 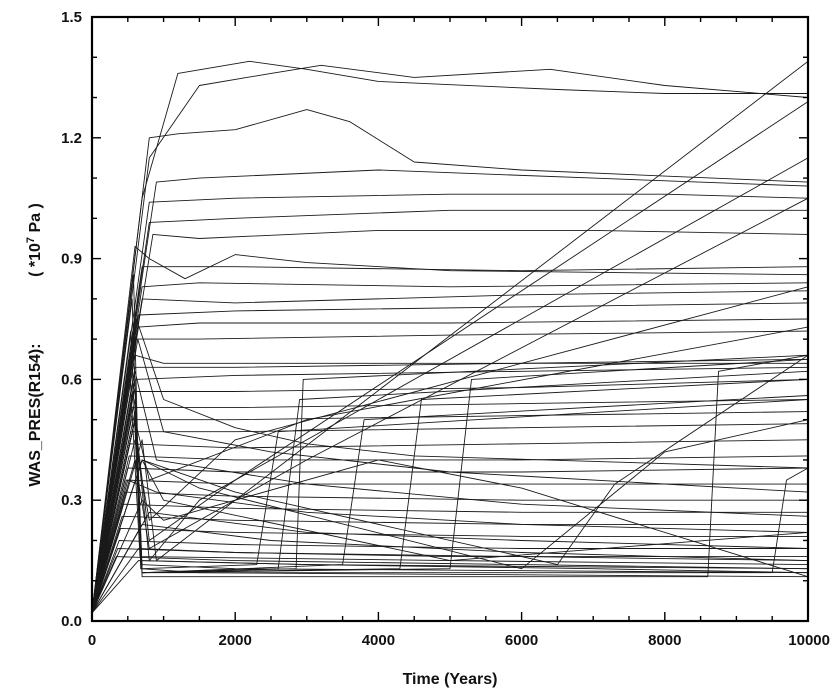 I want to click on y-tick-label: 1.5, so click(x=71, y=17).